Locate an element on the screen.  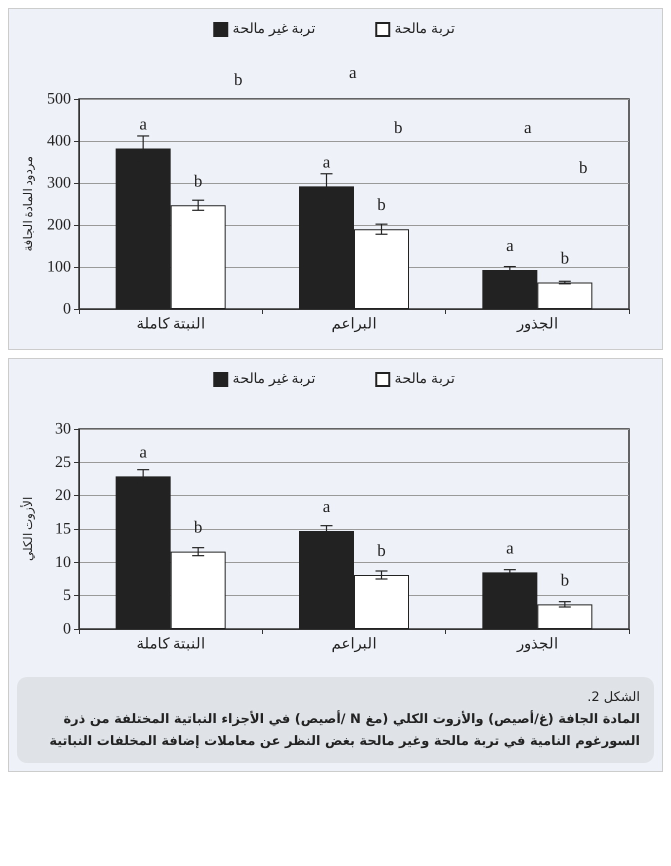
y-tick-label: 400 is located at coordinates (59, 141).